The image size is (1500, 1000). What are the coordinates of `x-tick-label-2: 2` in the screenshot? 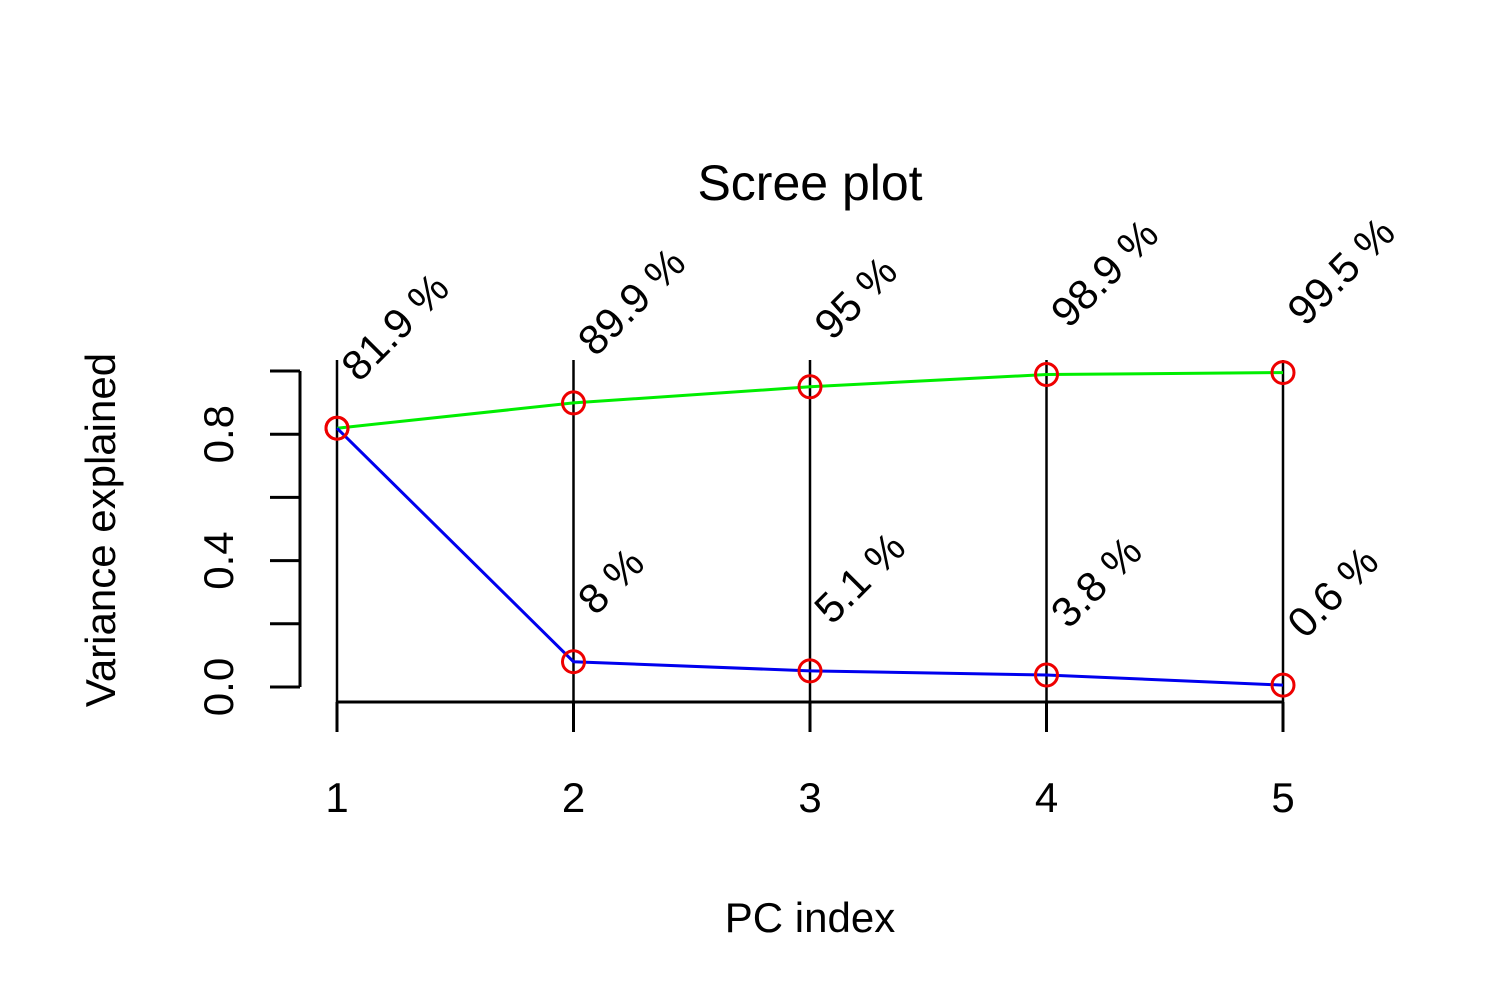 It's located at (573, 797).